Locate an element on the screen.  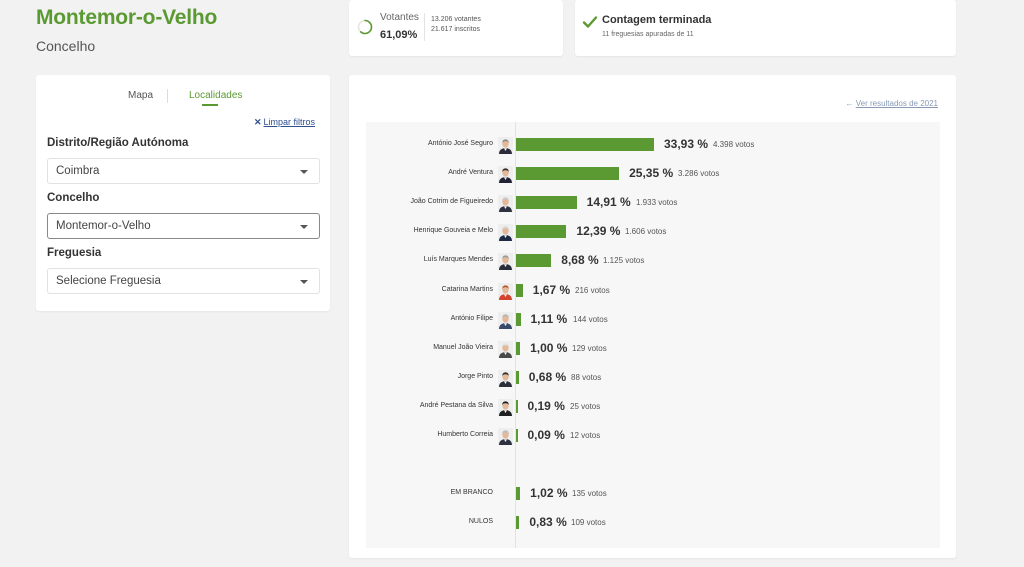
result-votes: 144 votos is located at coordinates (590, 319).